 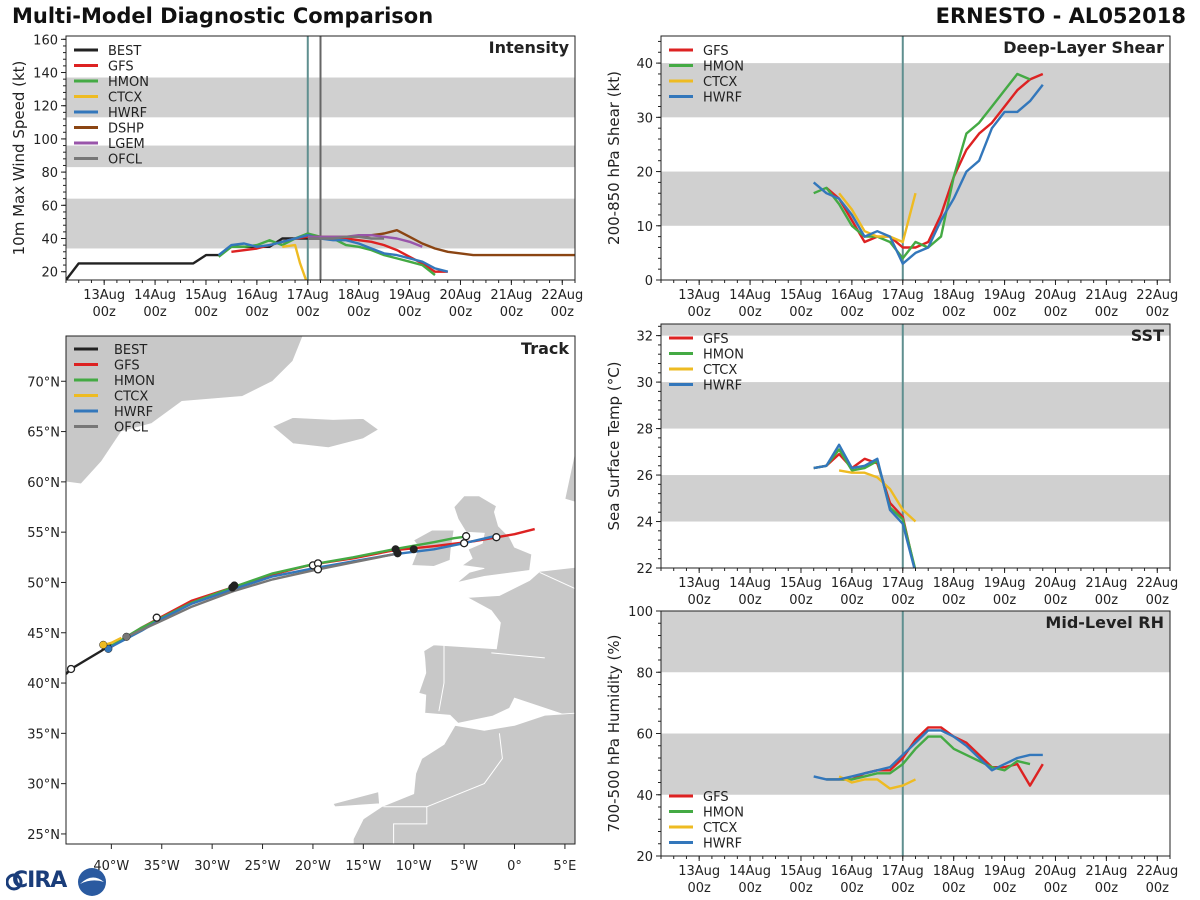 I want to click on track-title: Track, so click(x=545, y=348).